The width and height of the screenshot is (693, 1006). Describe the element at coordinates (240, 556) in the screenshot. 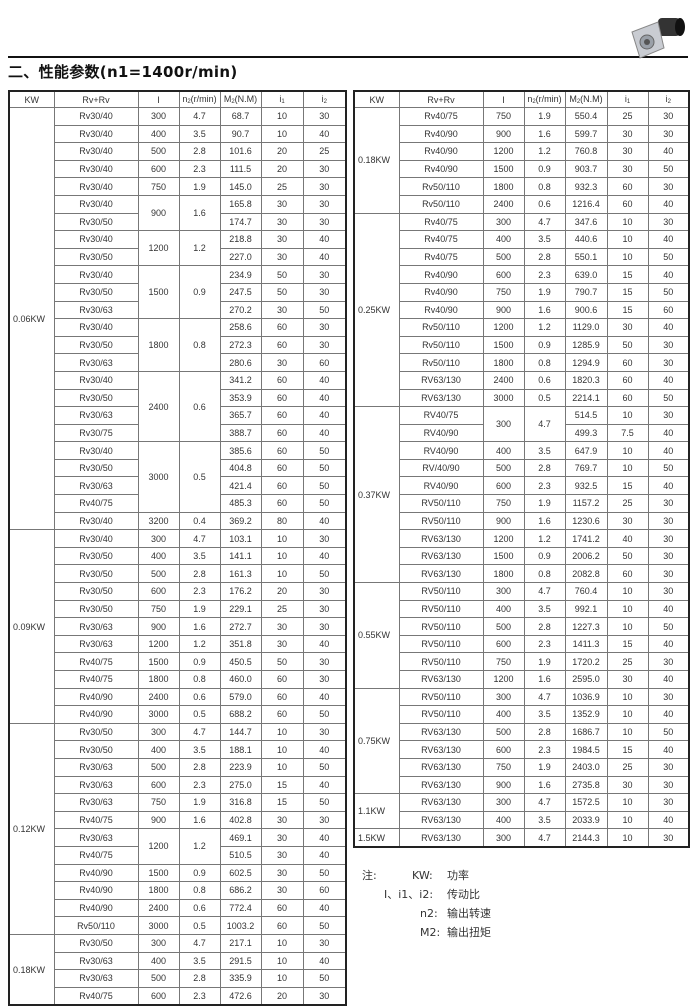

I see `torque-m2-cell: 141.1` at that location.